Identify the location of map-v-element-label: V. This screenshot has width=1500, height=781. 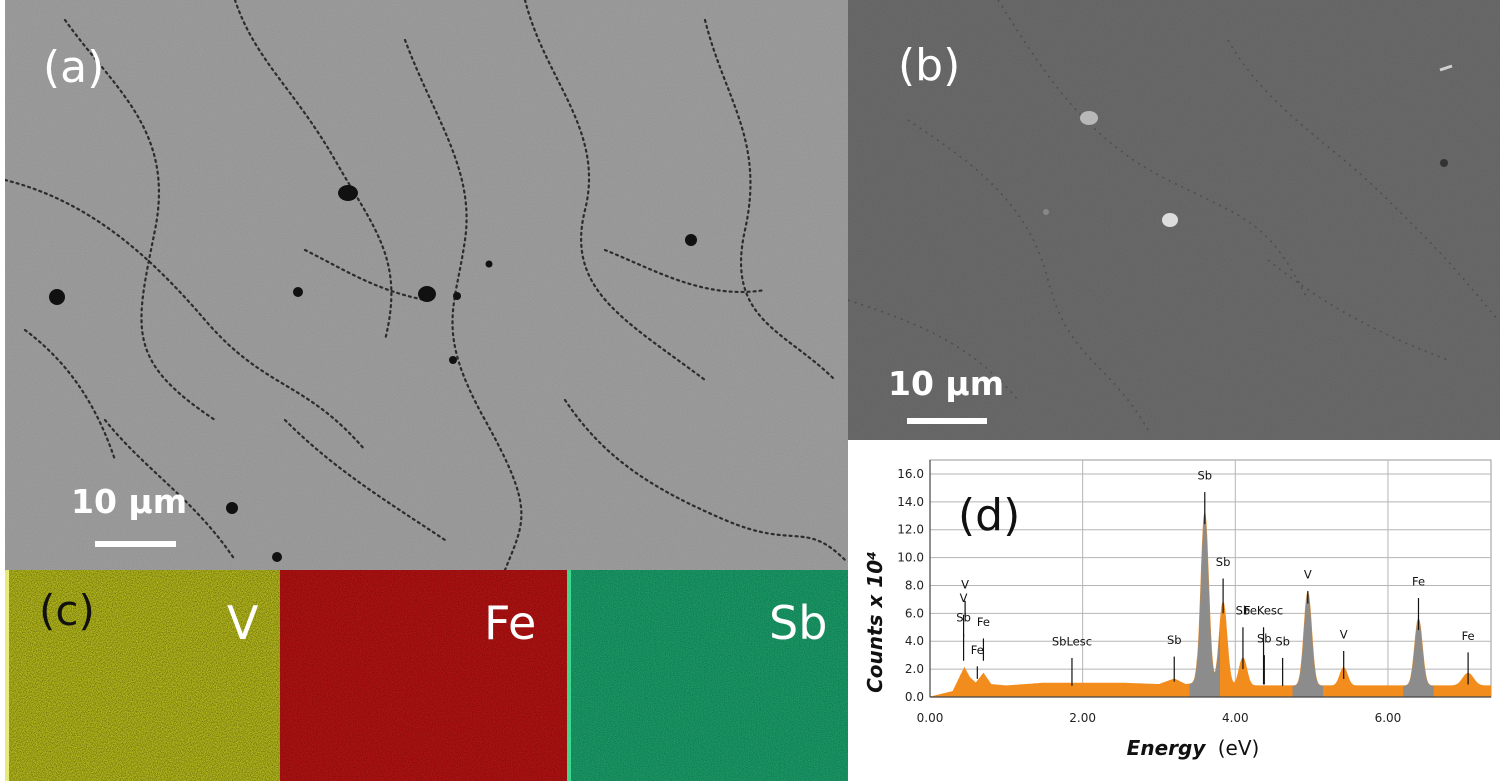
(243, 623).